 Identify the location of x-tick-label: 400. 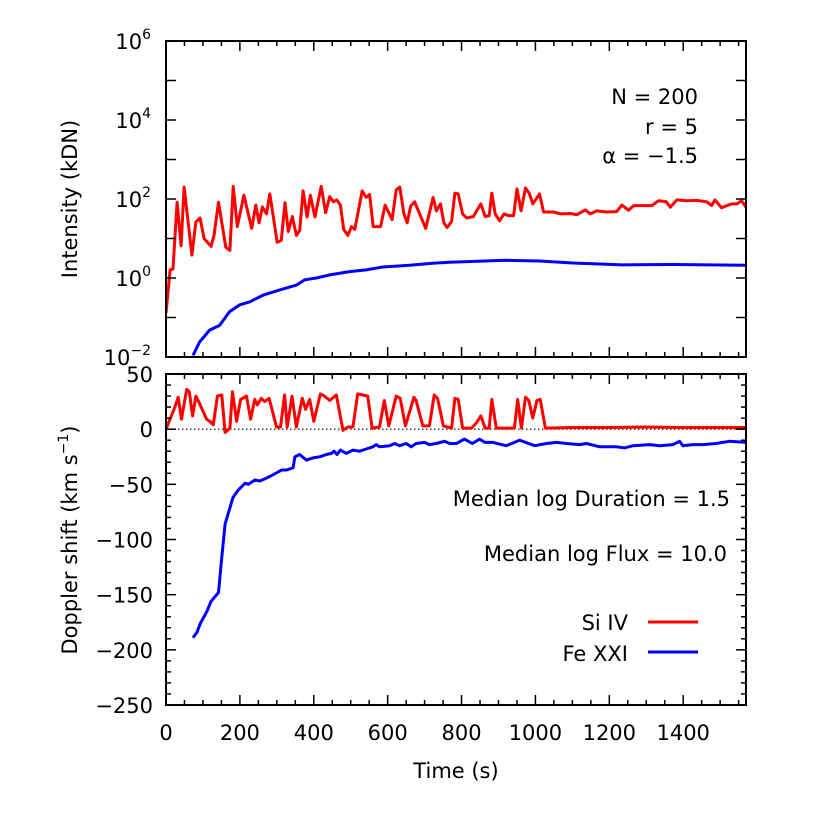
(314, 733).